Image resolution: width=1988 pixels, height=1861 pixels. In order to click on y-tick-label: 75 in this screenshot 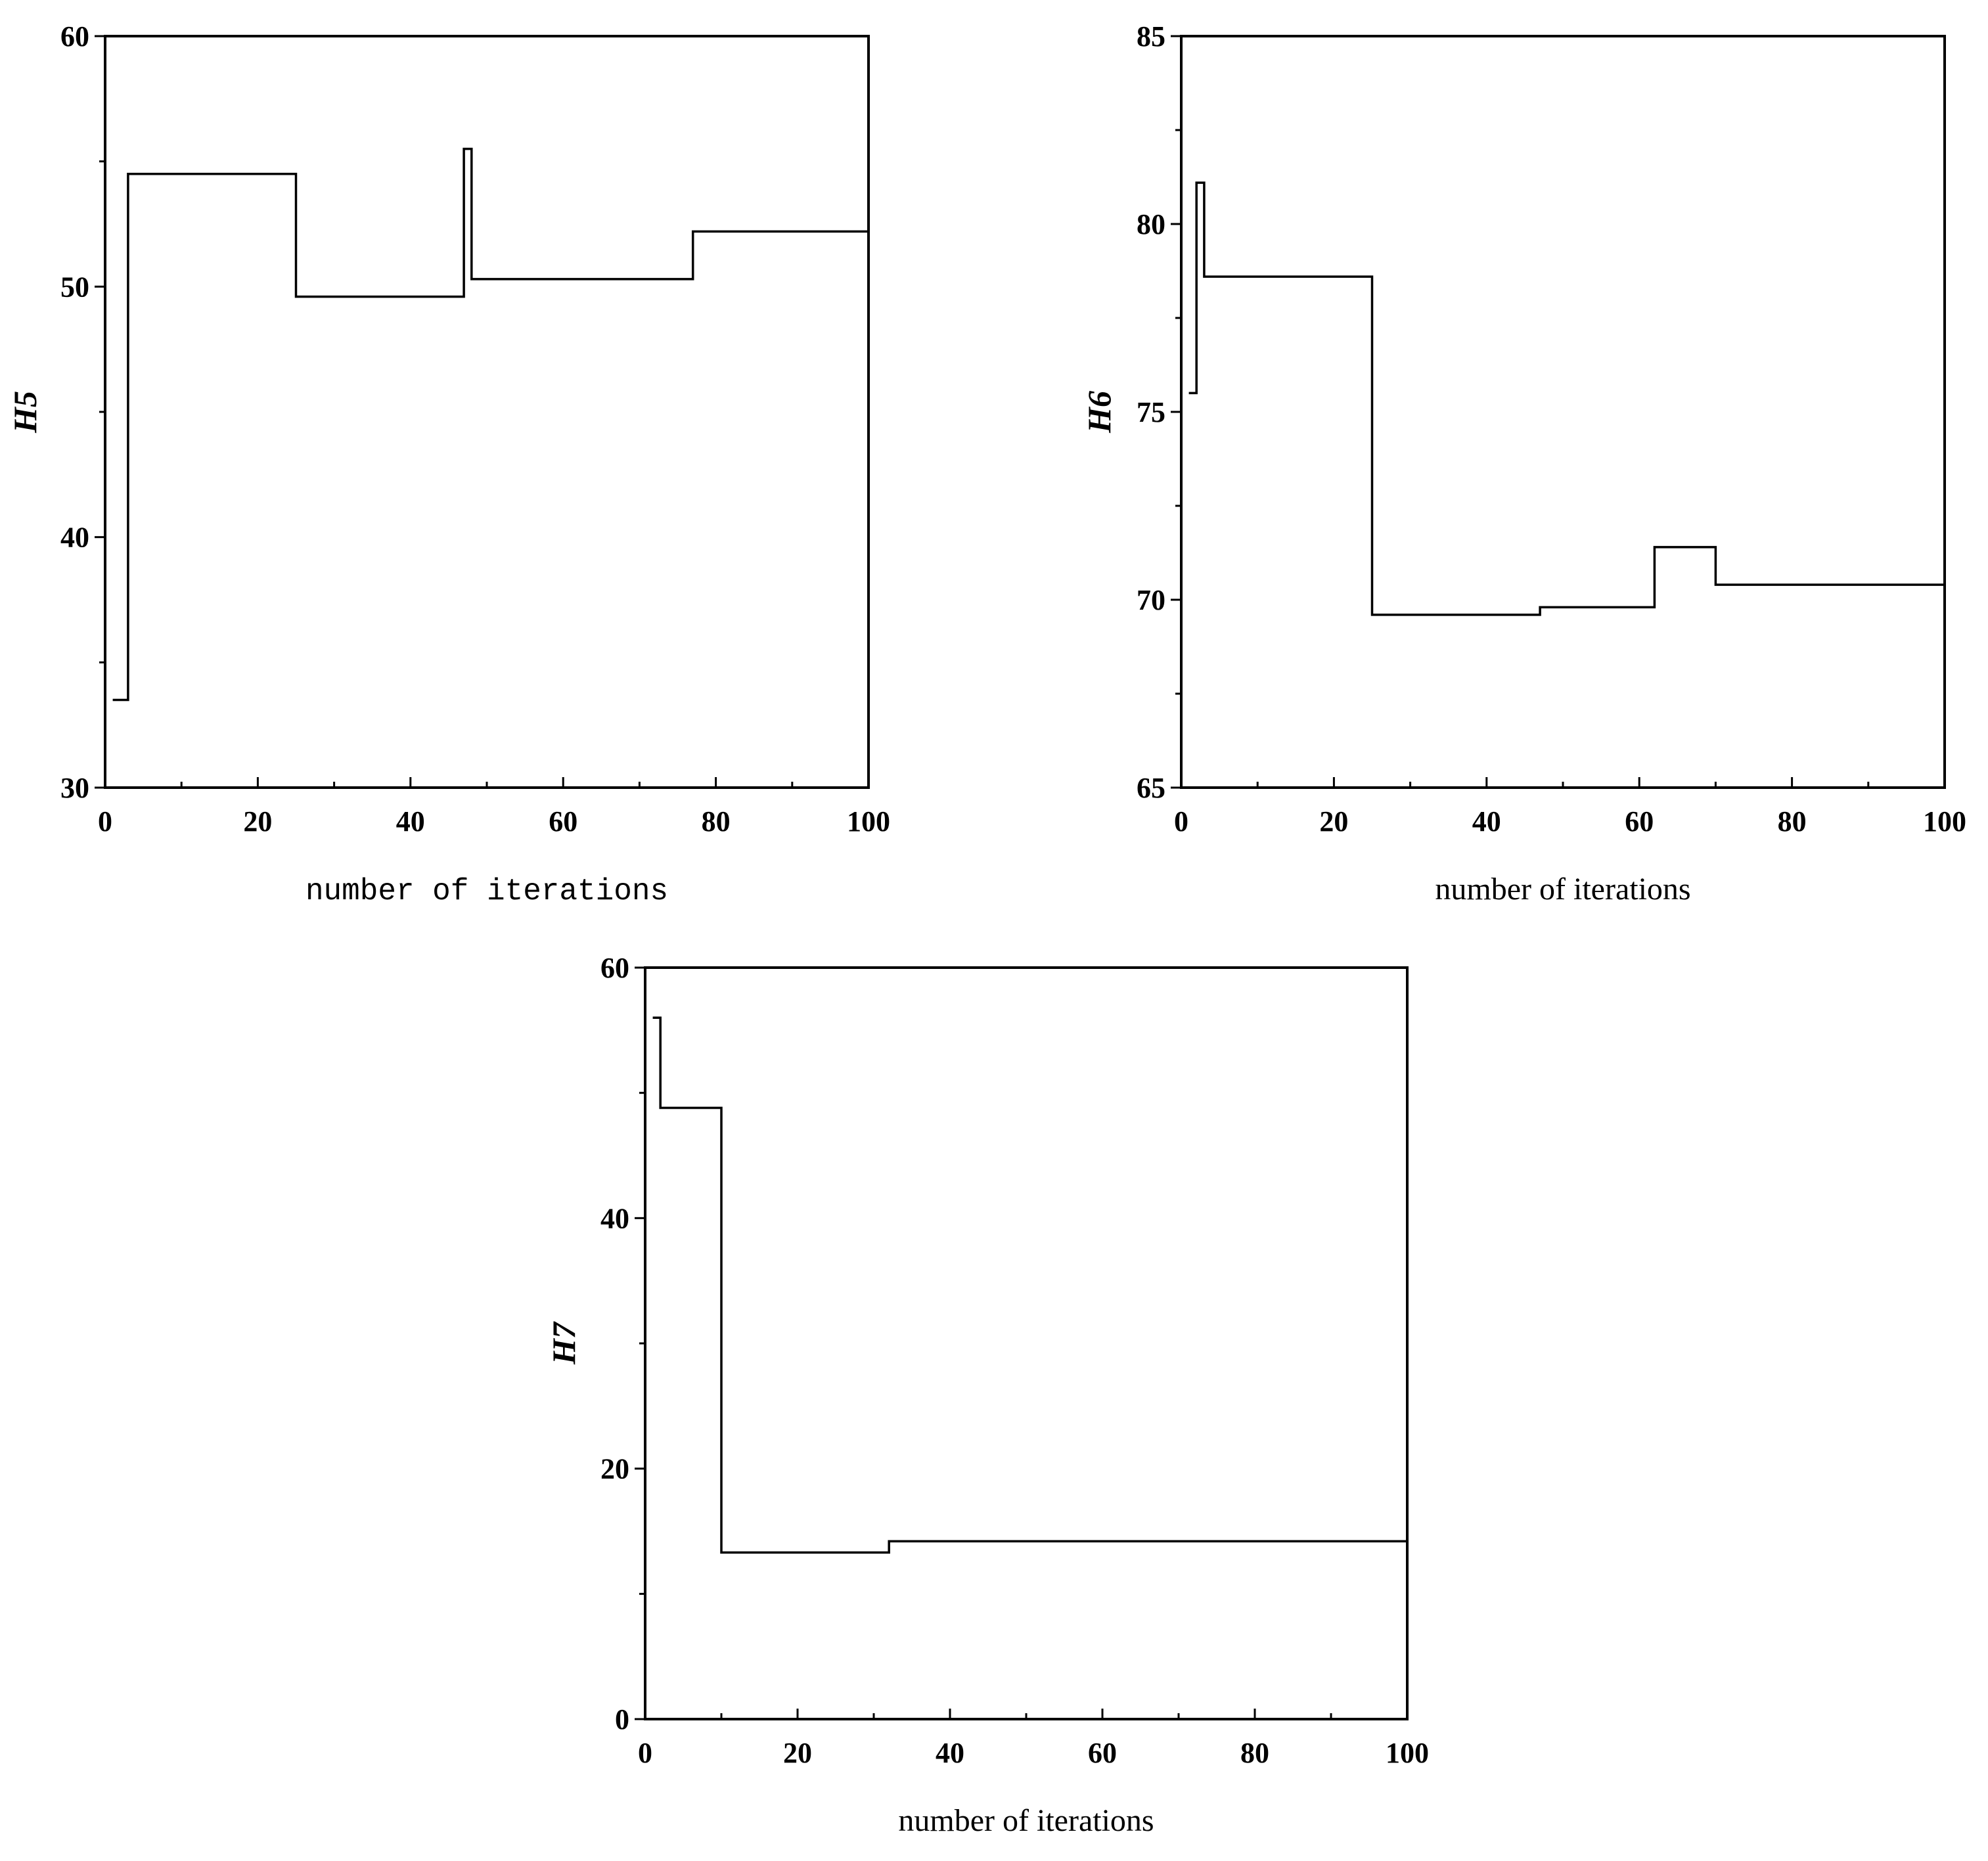, I will do `click(1151, 412)`.